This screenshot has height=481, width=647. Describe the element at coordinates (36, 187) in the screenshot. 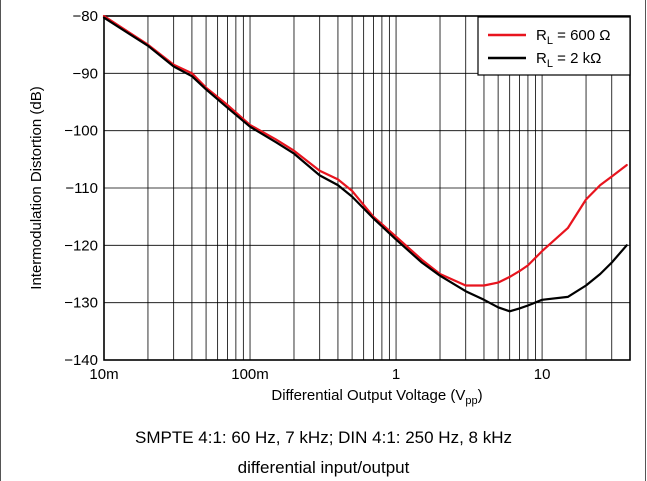

I see `y-axis-label: Intermodulation Distortion (dB)` at that location.